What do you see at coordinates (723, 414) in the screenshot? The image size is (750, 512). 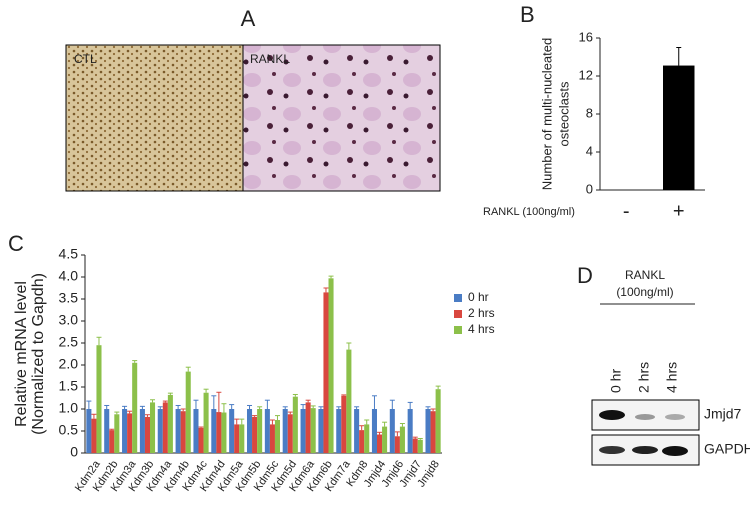 I see `band-label: Jmjd7` at bounding box center [723, 414].